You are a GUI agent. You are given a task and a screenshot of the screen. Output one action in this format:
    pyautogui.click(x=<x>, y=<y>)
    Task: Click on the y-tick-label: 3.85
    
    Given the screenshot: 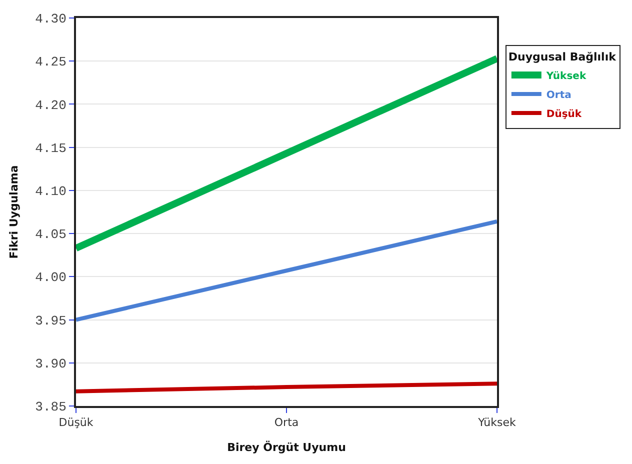 What is the action you would take?
    pyautogui.click(x=50, y=407)
    